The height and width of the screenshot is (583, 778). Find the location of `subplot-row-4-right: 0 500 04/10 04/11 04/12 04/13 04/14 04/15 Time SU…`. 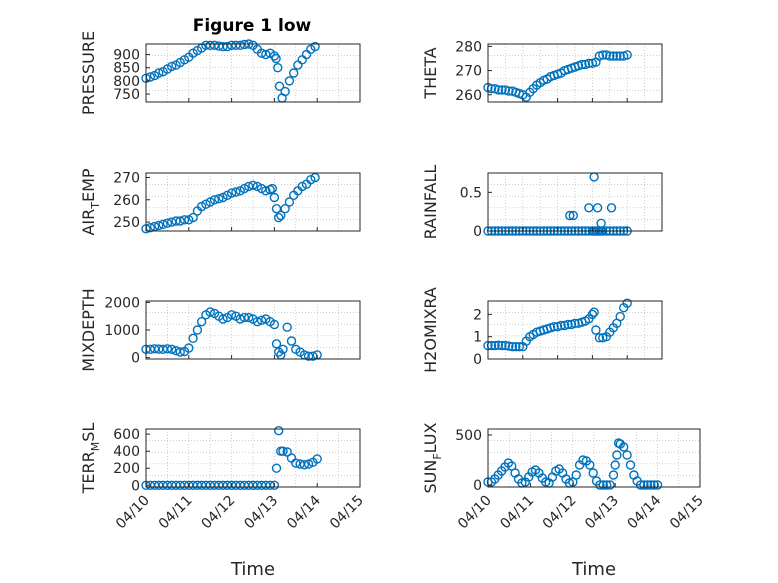

subplot-row-4-right: 0 500 04/10 04/11 04/12 04/13 04/14 04/15 Time SU… is located at coordinates (564, 501).